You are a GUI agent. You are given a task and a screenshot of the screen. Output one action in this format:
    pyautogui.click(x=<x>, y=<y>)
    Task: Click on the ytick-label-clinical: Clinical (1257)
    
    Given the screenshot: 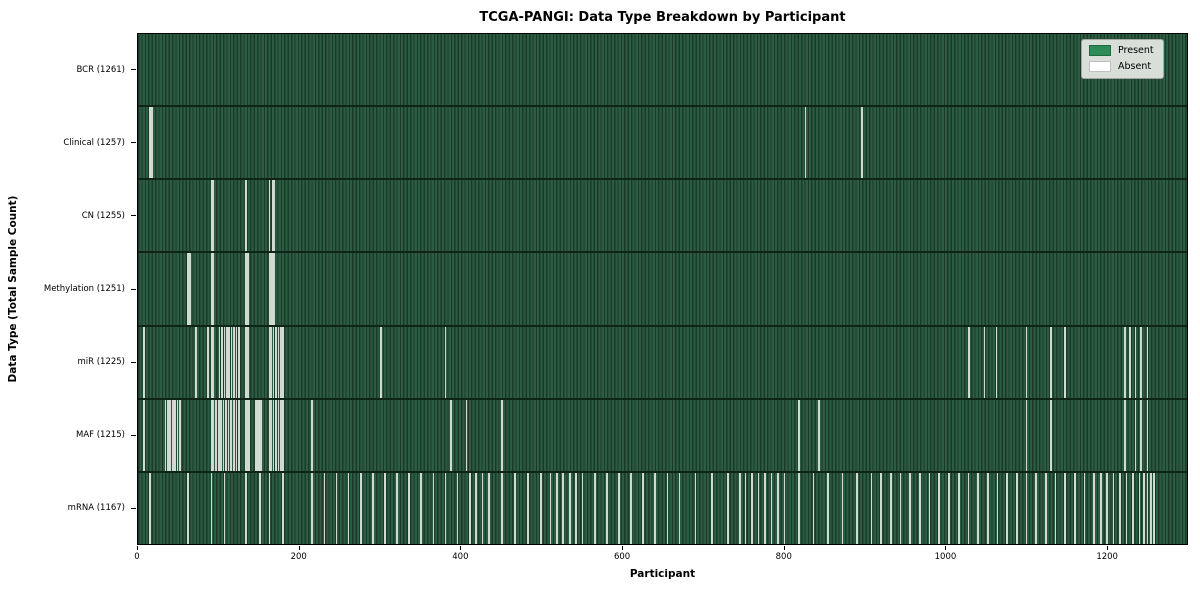 What is the action you would take?
    pyautogui.click(x=94, y=142)
    